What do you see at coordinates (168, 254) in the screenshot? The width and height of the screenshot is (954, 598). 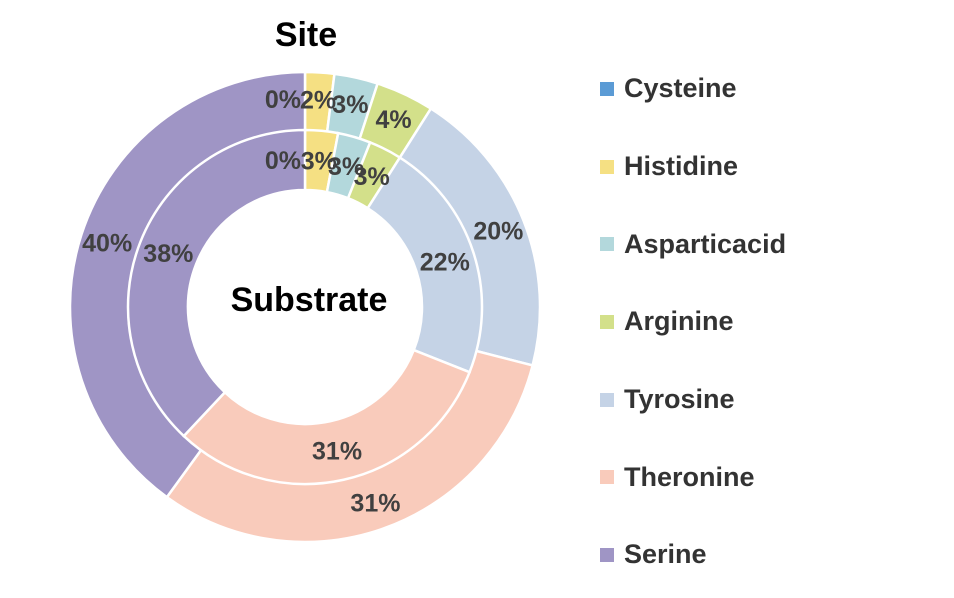 I see `data-label-substrate-serine: 38%` at bounding box center [168, 254].